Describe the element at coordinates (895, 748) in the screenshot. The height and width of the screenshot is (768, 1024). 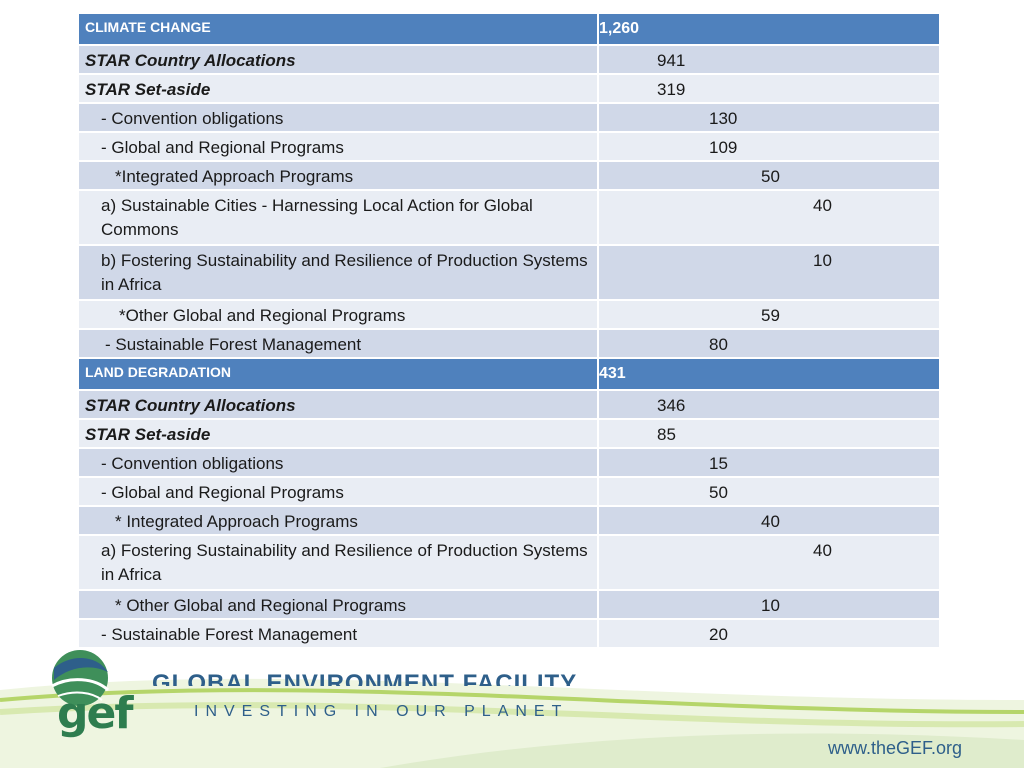
I see `website-link: www.theGEF.org` at that location.